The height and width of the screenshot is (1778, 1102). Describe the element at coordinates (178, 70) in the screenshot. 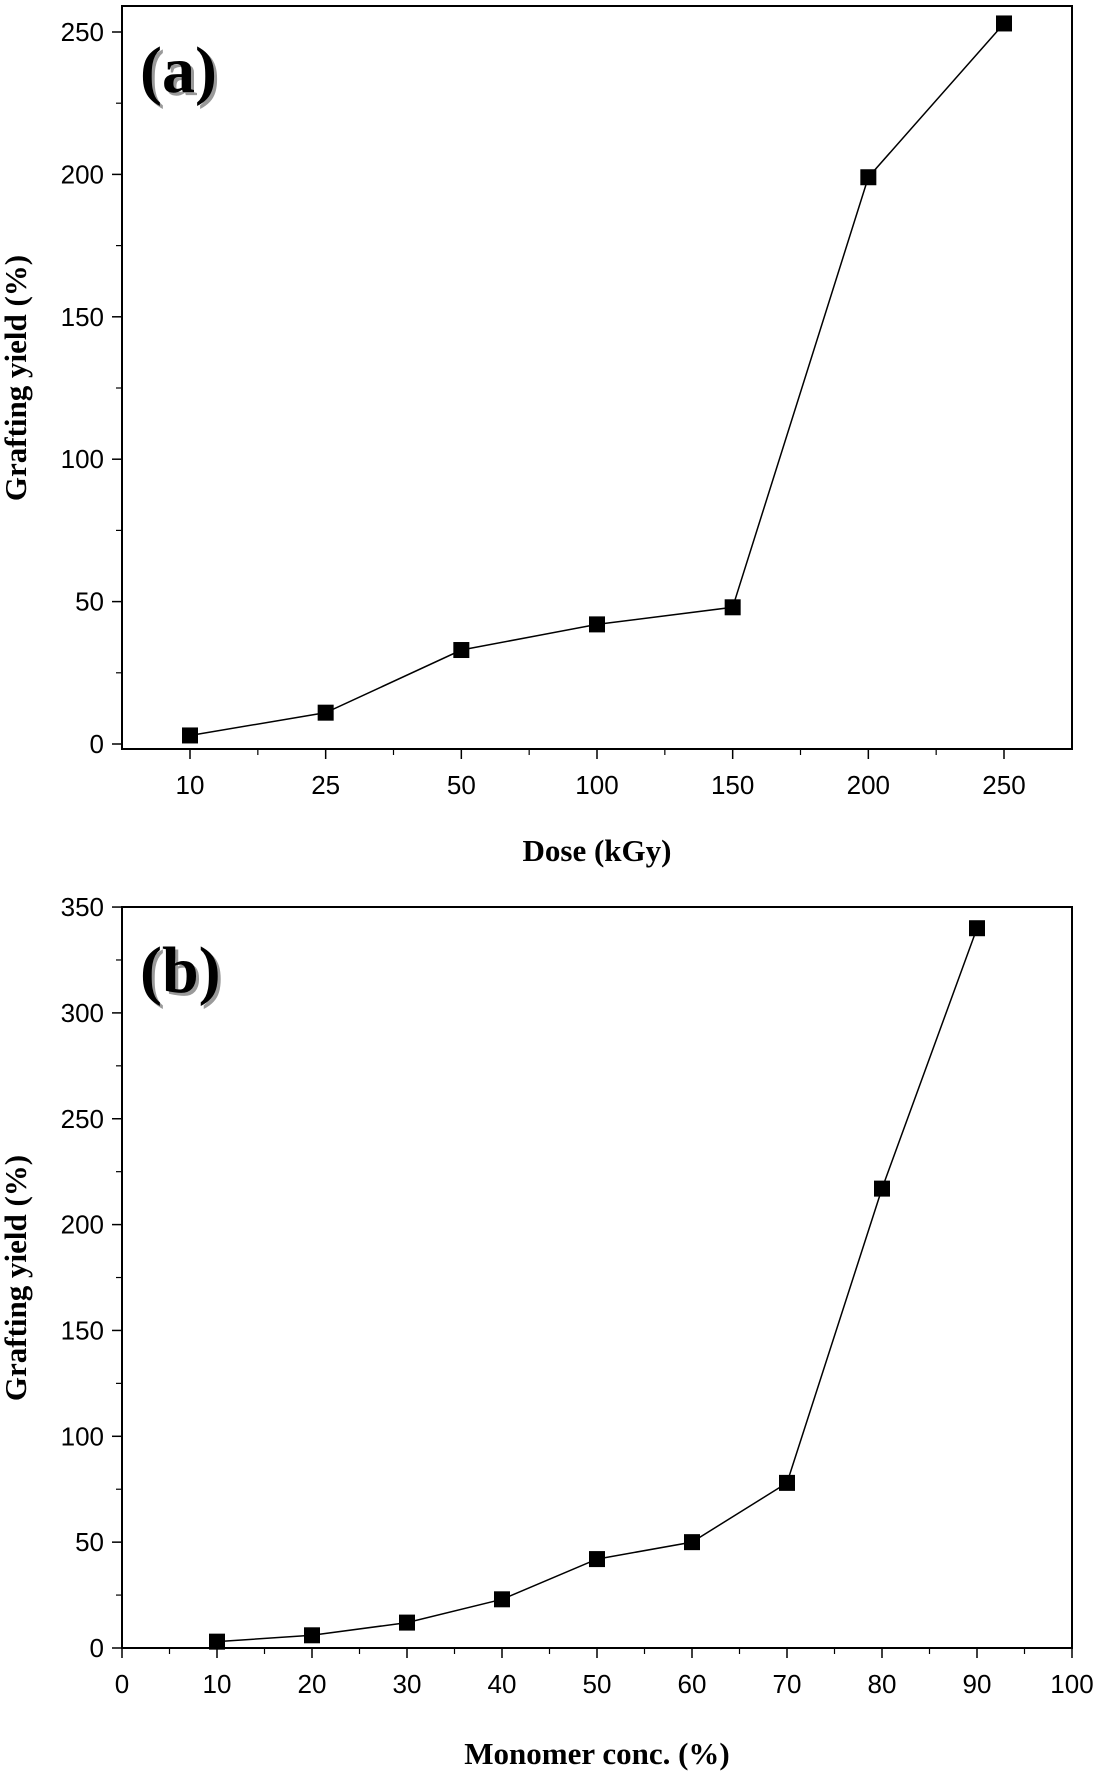

I see `panel-label-a: (a)` at that location.